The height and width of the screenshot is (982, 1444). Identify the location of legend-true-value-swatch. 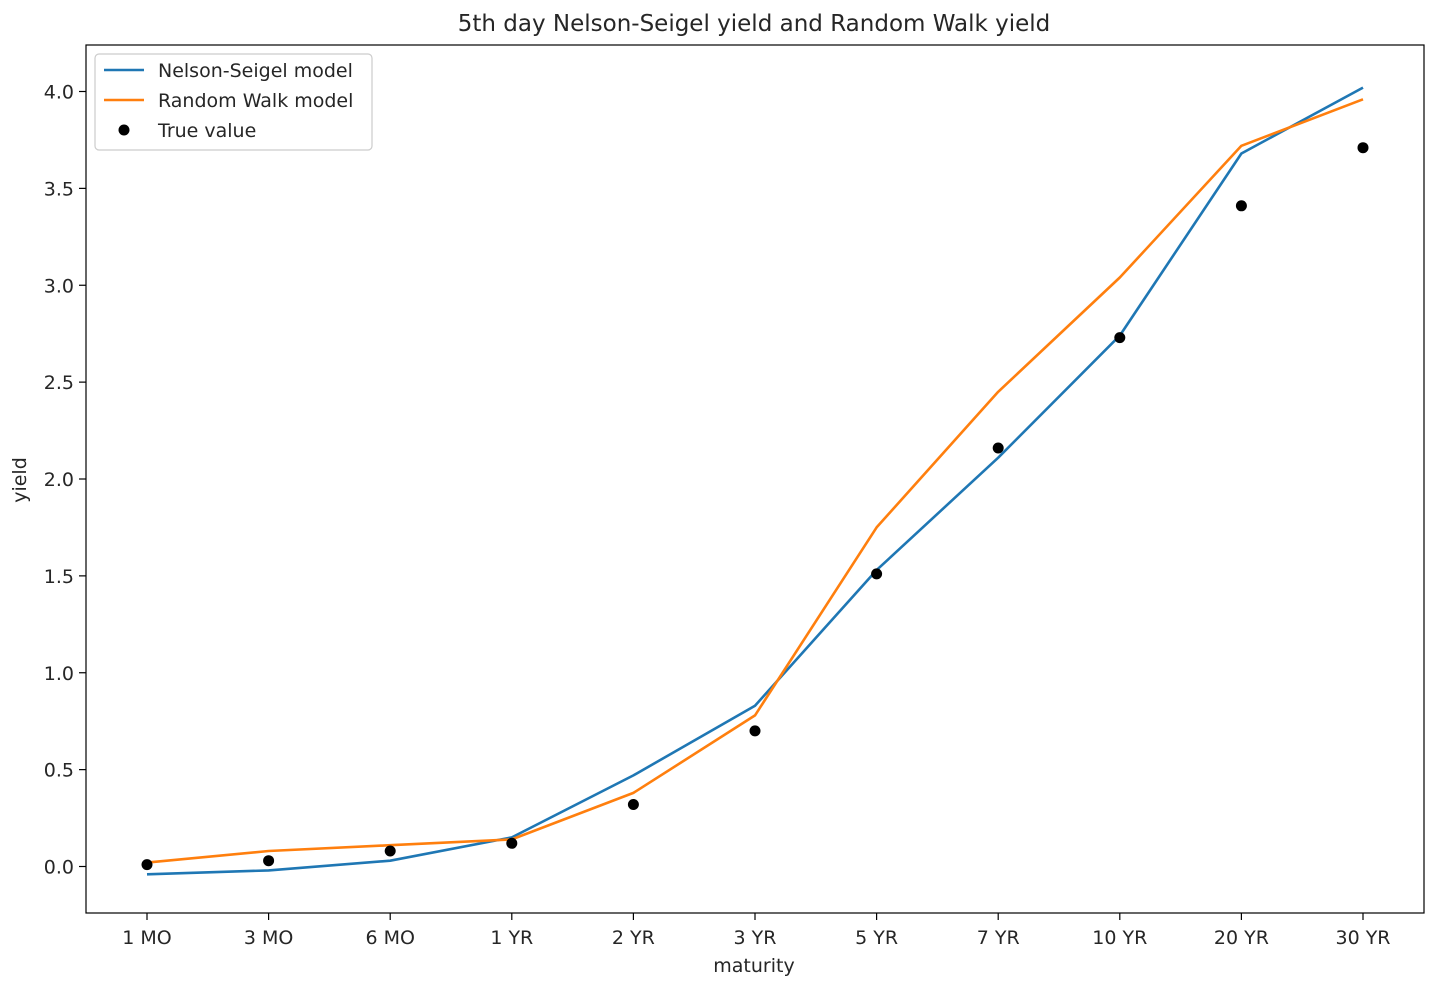
(124, 130).